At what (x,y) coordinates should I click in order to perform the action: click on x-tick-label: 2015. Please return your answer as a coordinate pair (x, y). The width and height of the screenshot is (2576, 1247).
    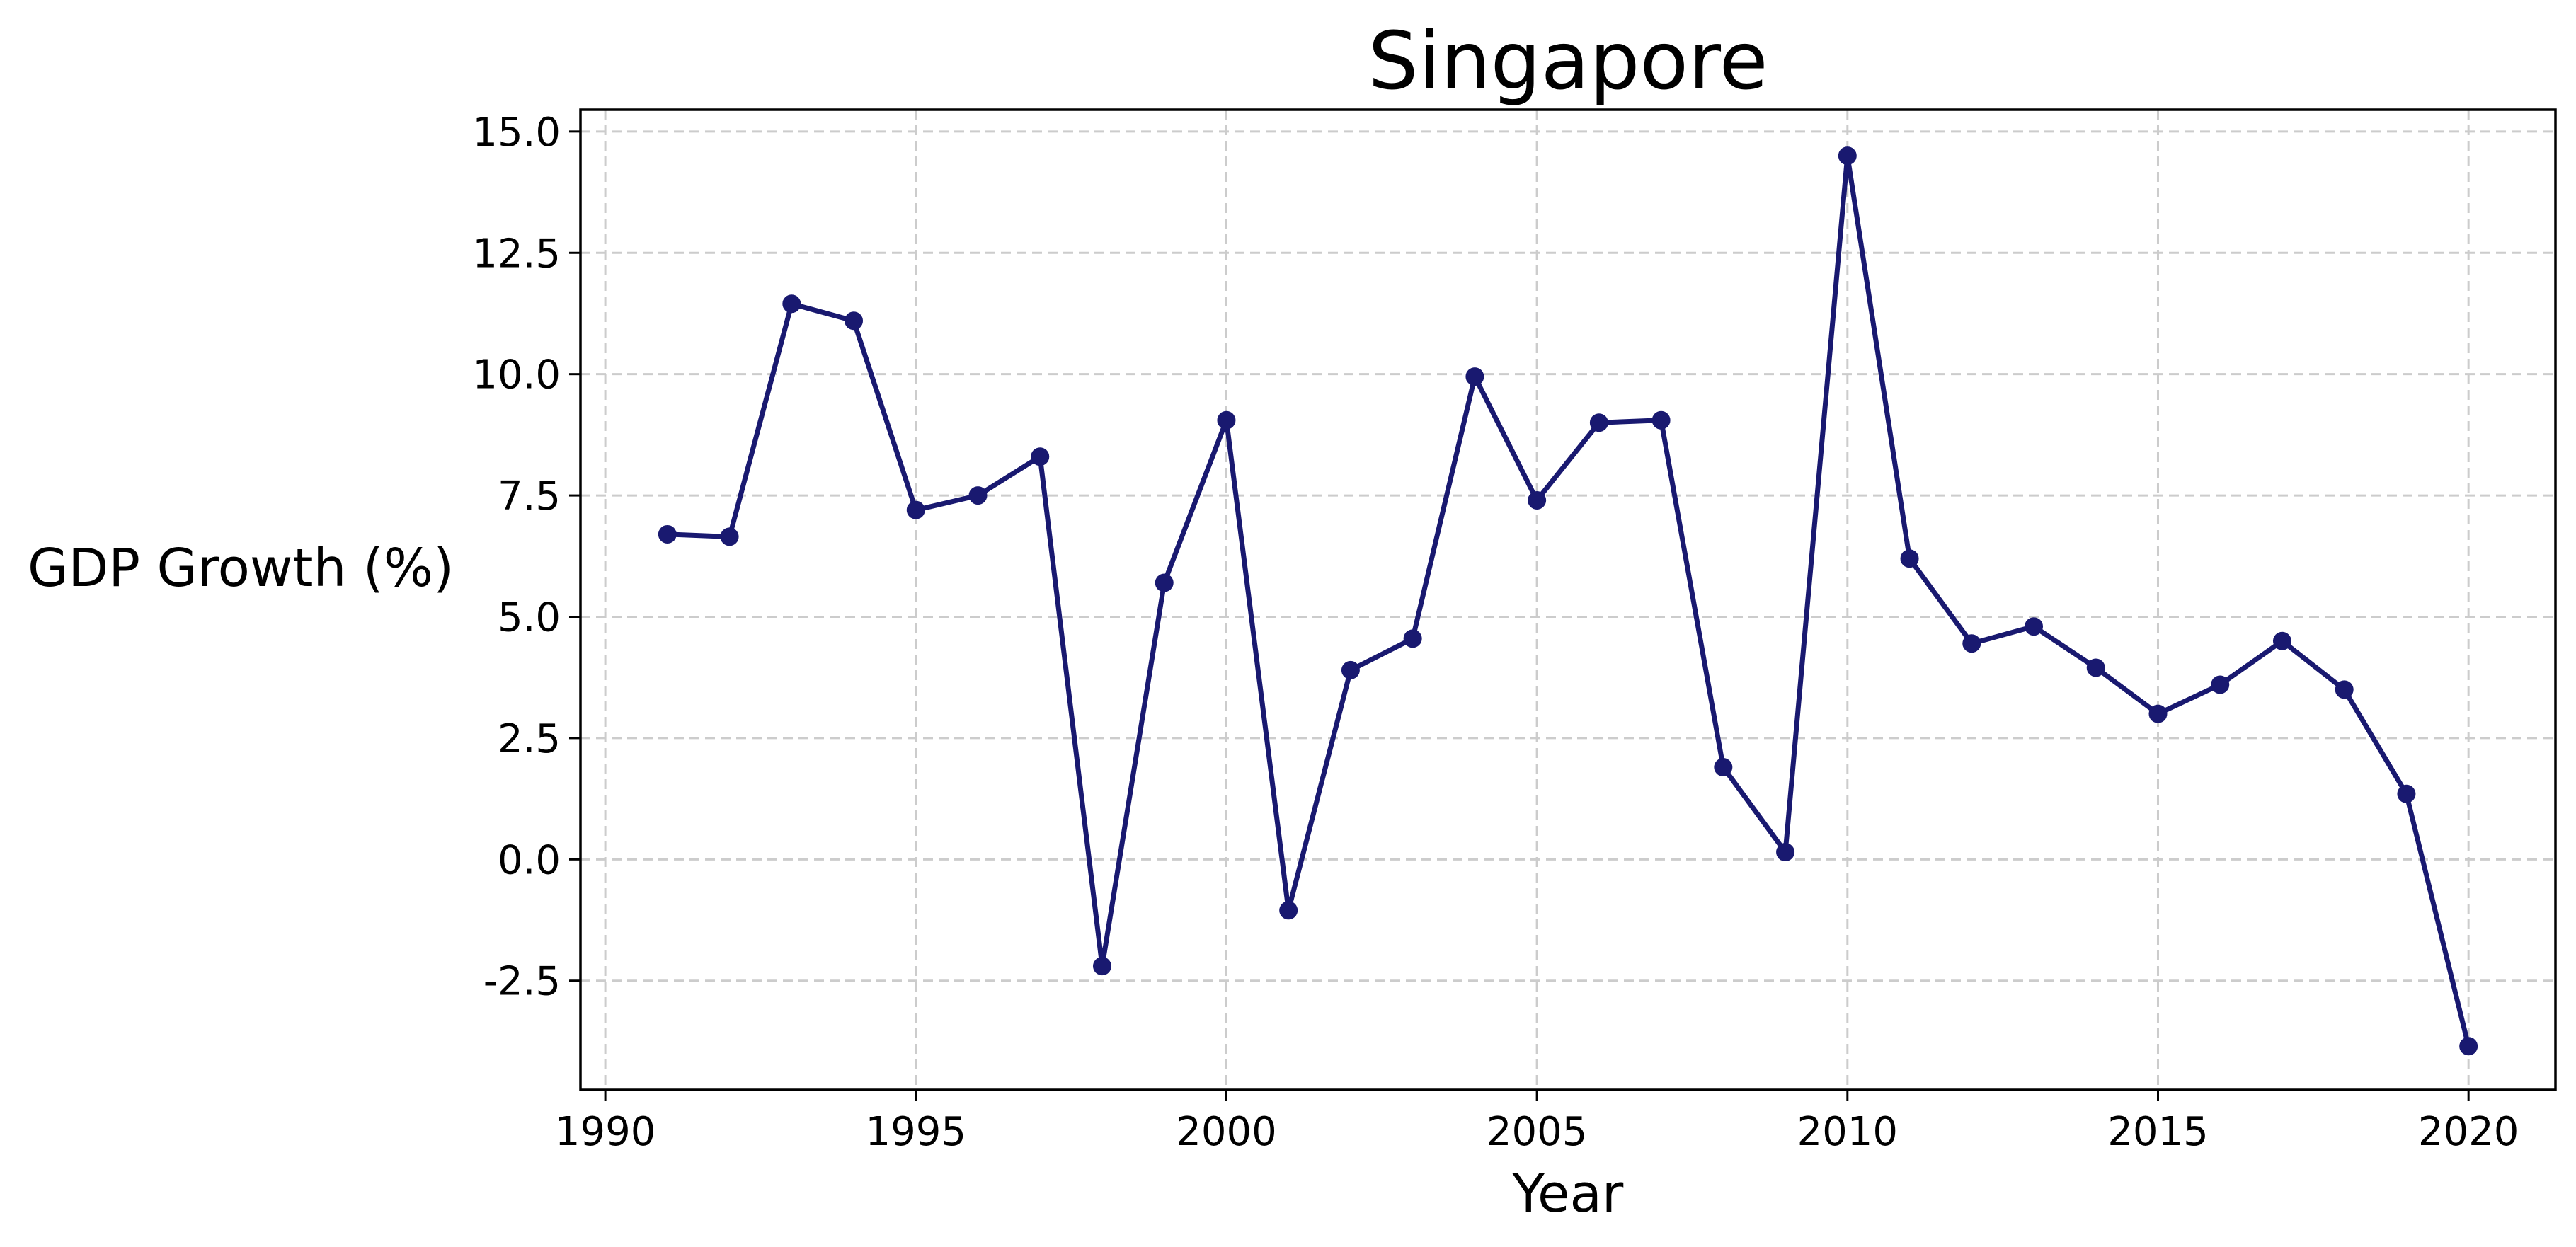
    Looking at the image, I should click on (2158, 1132).